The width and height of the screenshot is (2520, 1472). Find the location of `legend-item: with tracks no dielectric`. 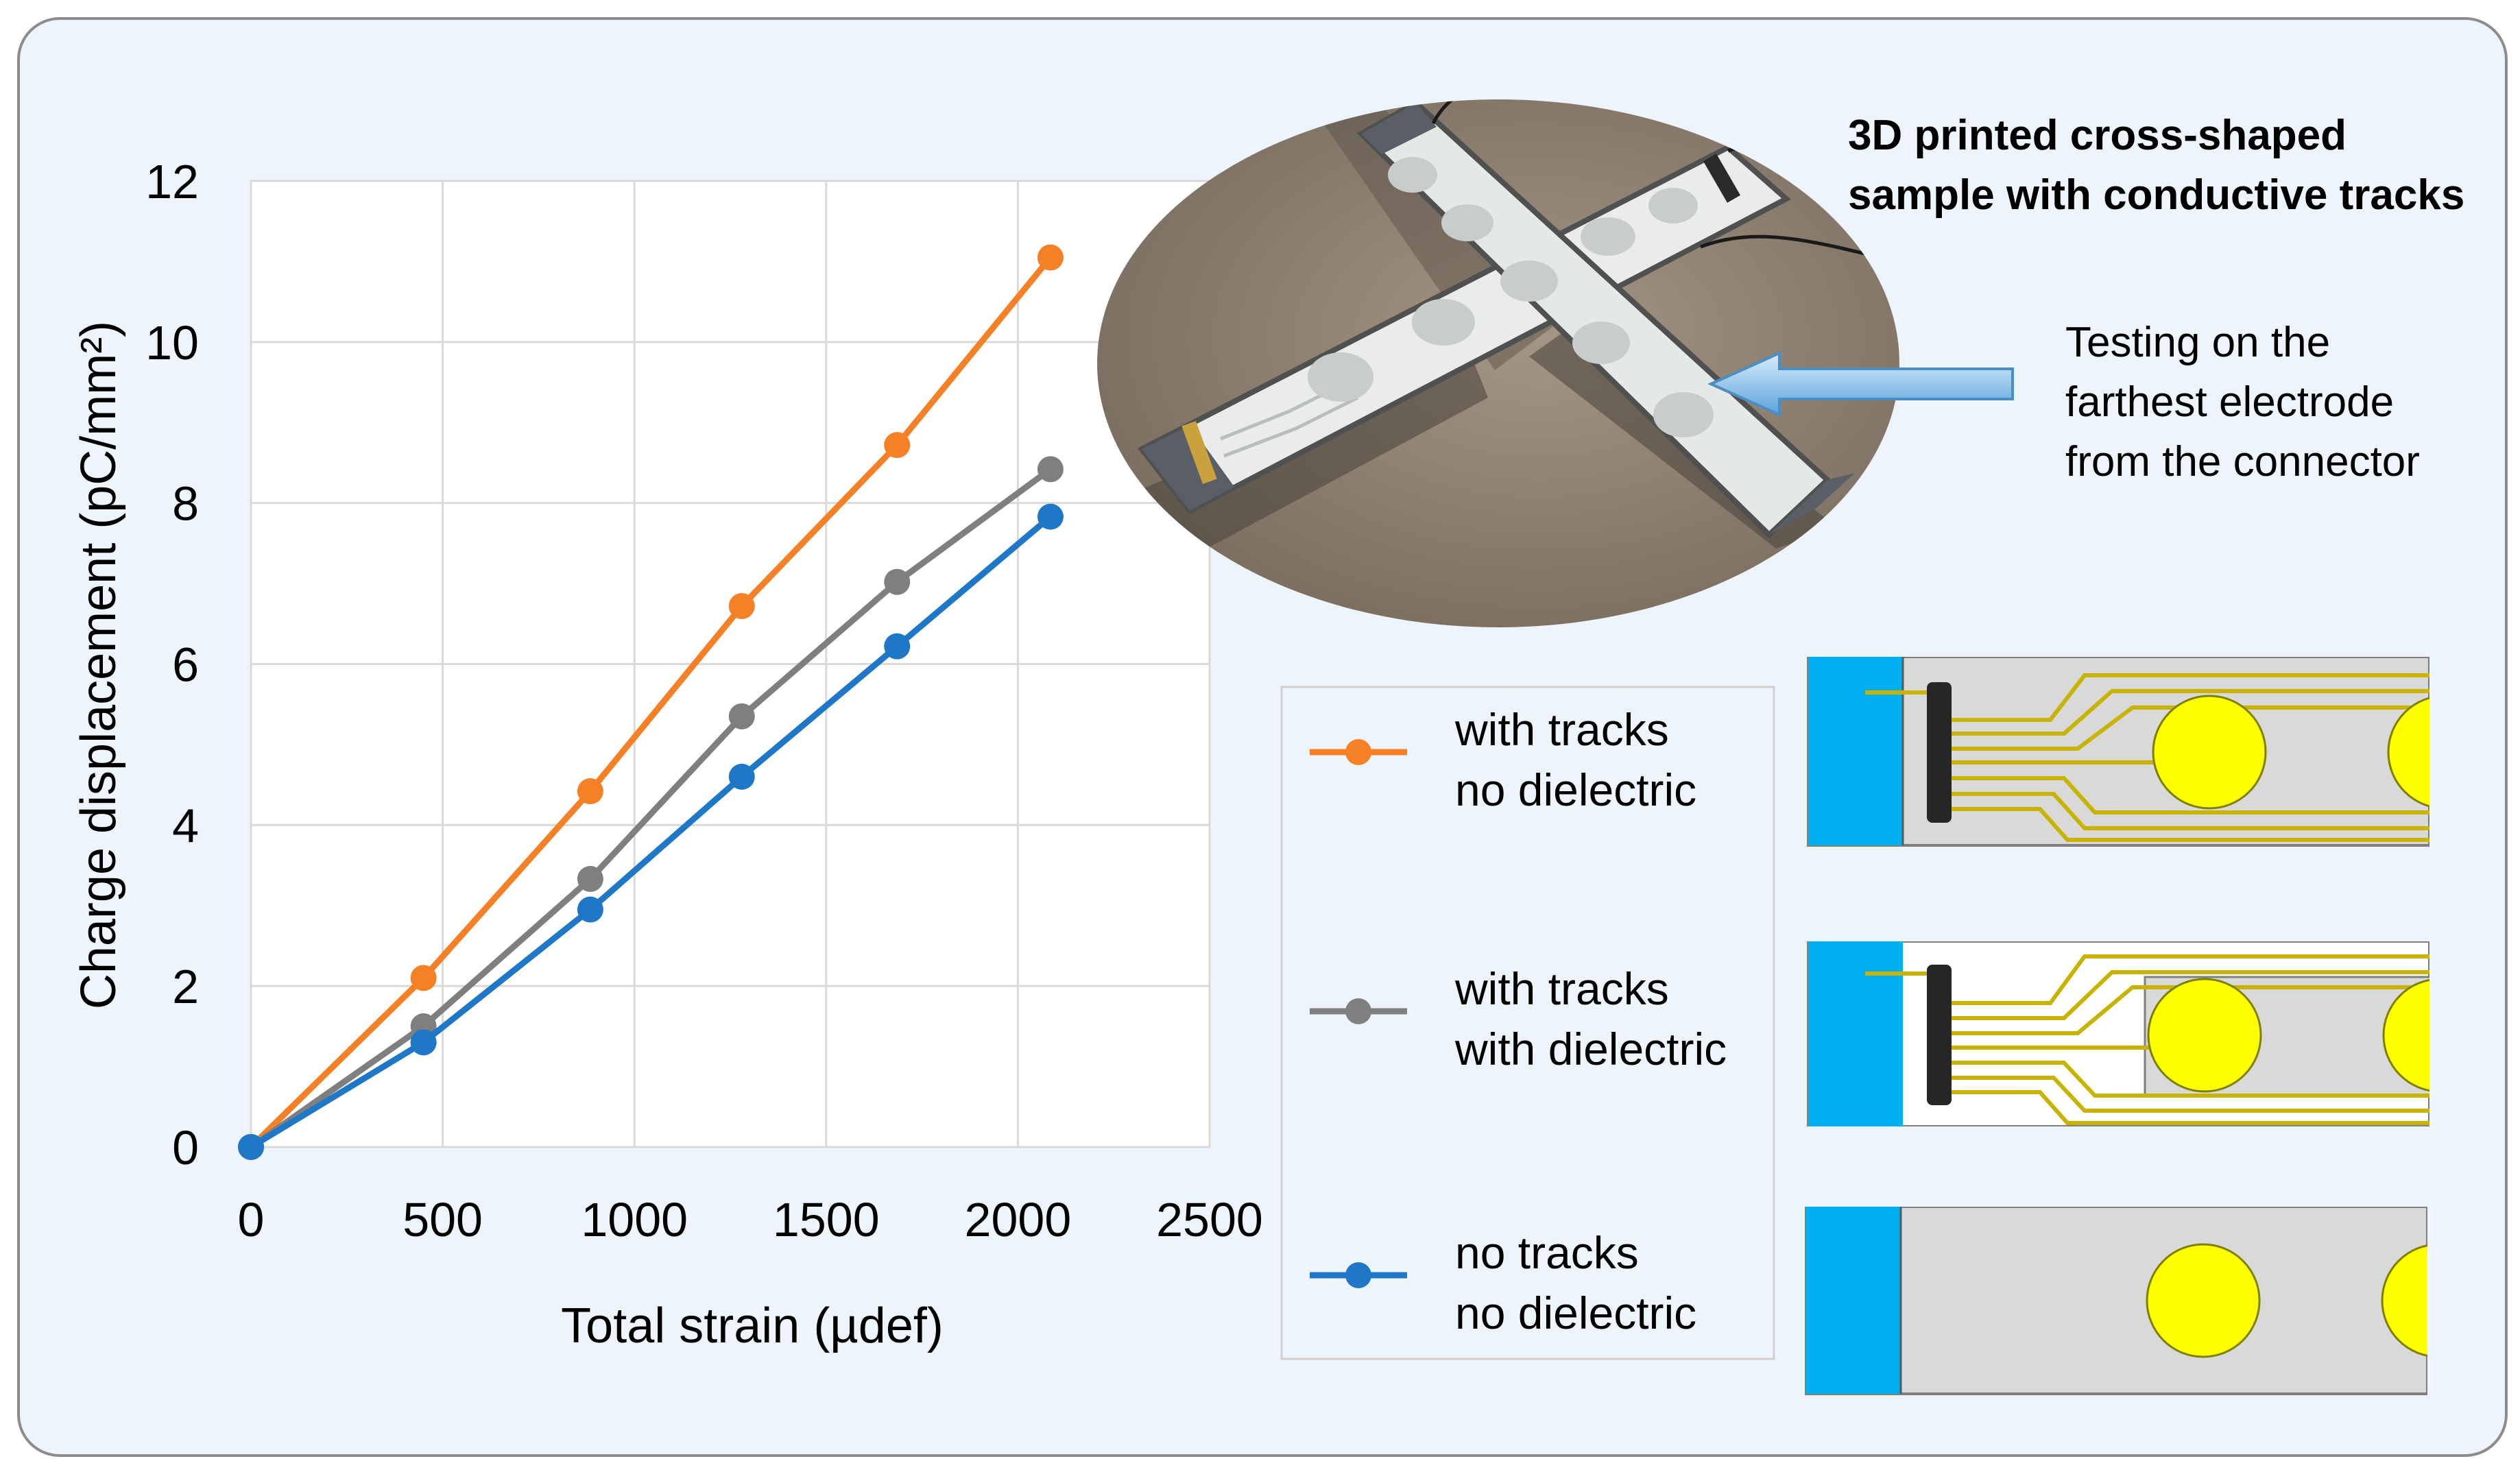

legend-item: with tracks no dielectric is located at coordinates (1503, 759).